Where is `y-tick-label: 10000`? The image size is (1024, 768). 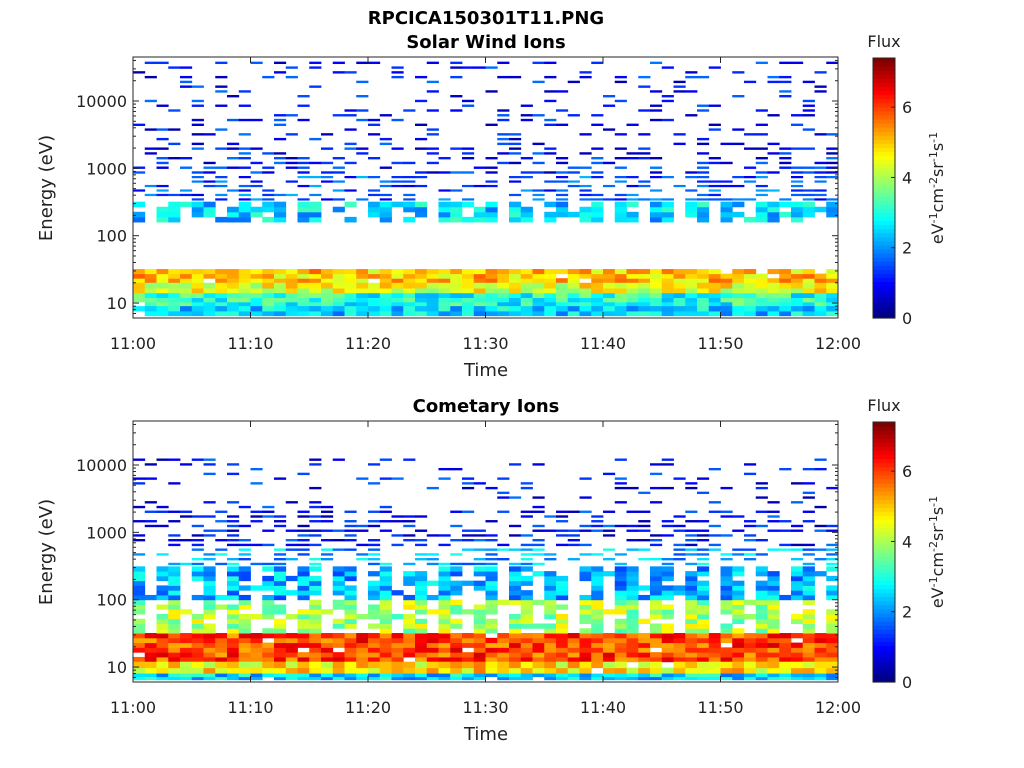 y-tick-label: 10000 is located at coordinates (101, 465).